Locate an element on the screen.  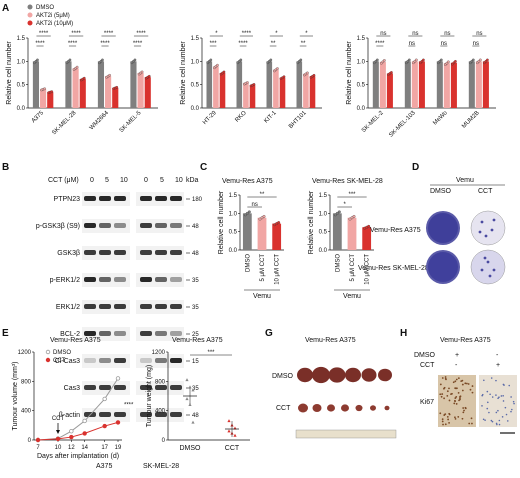
d-col-cct: CCT is located at coordinates (485, 191).